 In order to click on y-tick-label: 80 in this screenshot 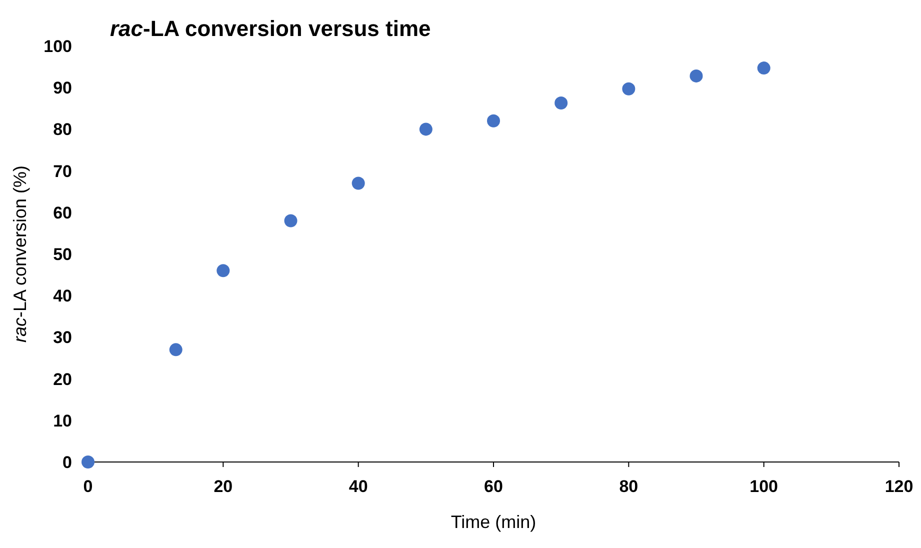, I will do `click(62, 130)`.